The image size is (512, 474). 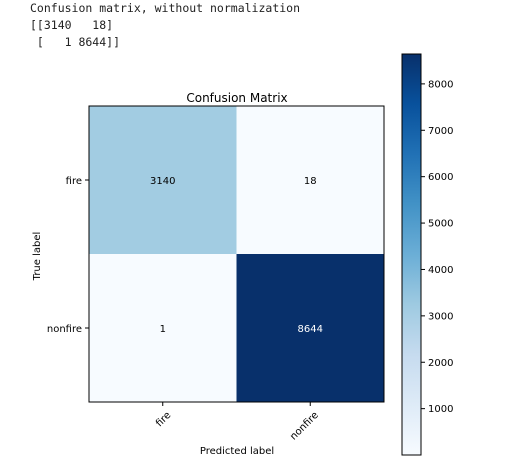 I want to click on x-axis-label: Predicted label, so click(x=237, y=451).